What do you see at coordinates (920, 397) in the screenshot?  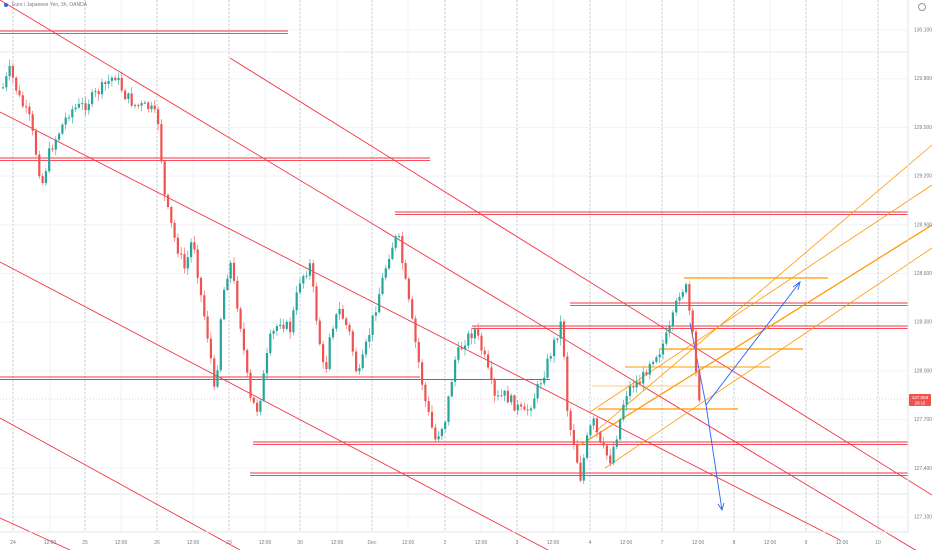 I see `price-tag-value: 127.059` at bounding box center [920, 397].